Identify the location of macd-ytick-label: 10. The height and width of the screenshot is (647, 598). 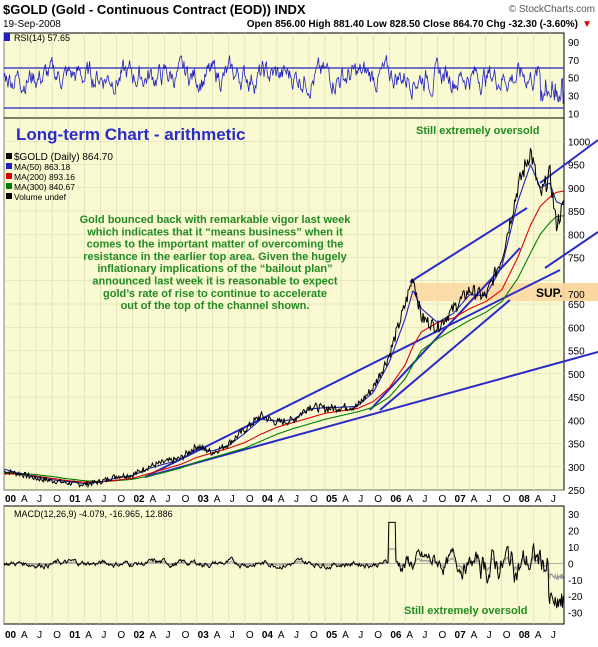
(574, 548).